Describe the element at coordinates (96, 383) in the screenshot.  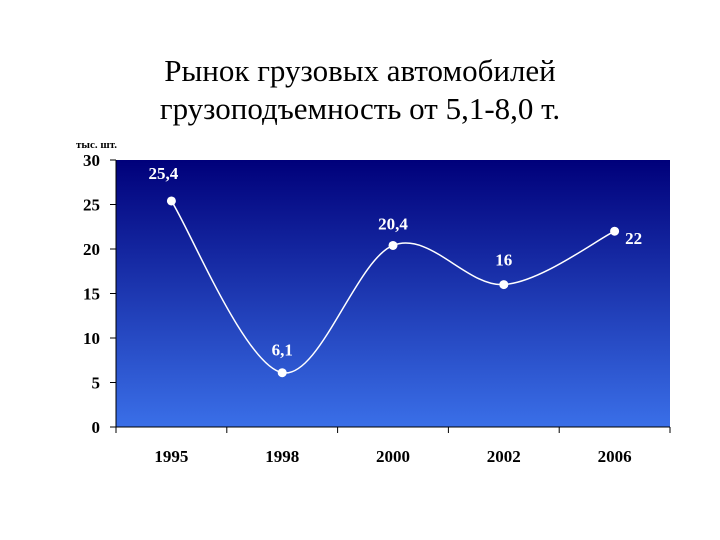
I see `y-tick-label: 5` at that location.